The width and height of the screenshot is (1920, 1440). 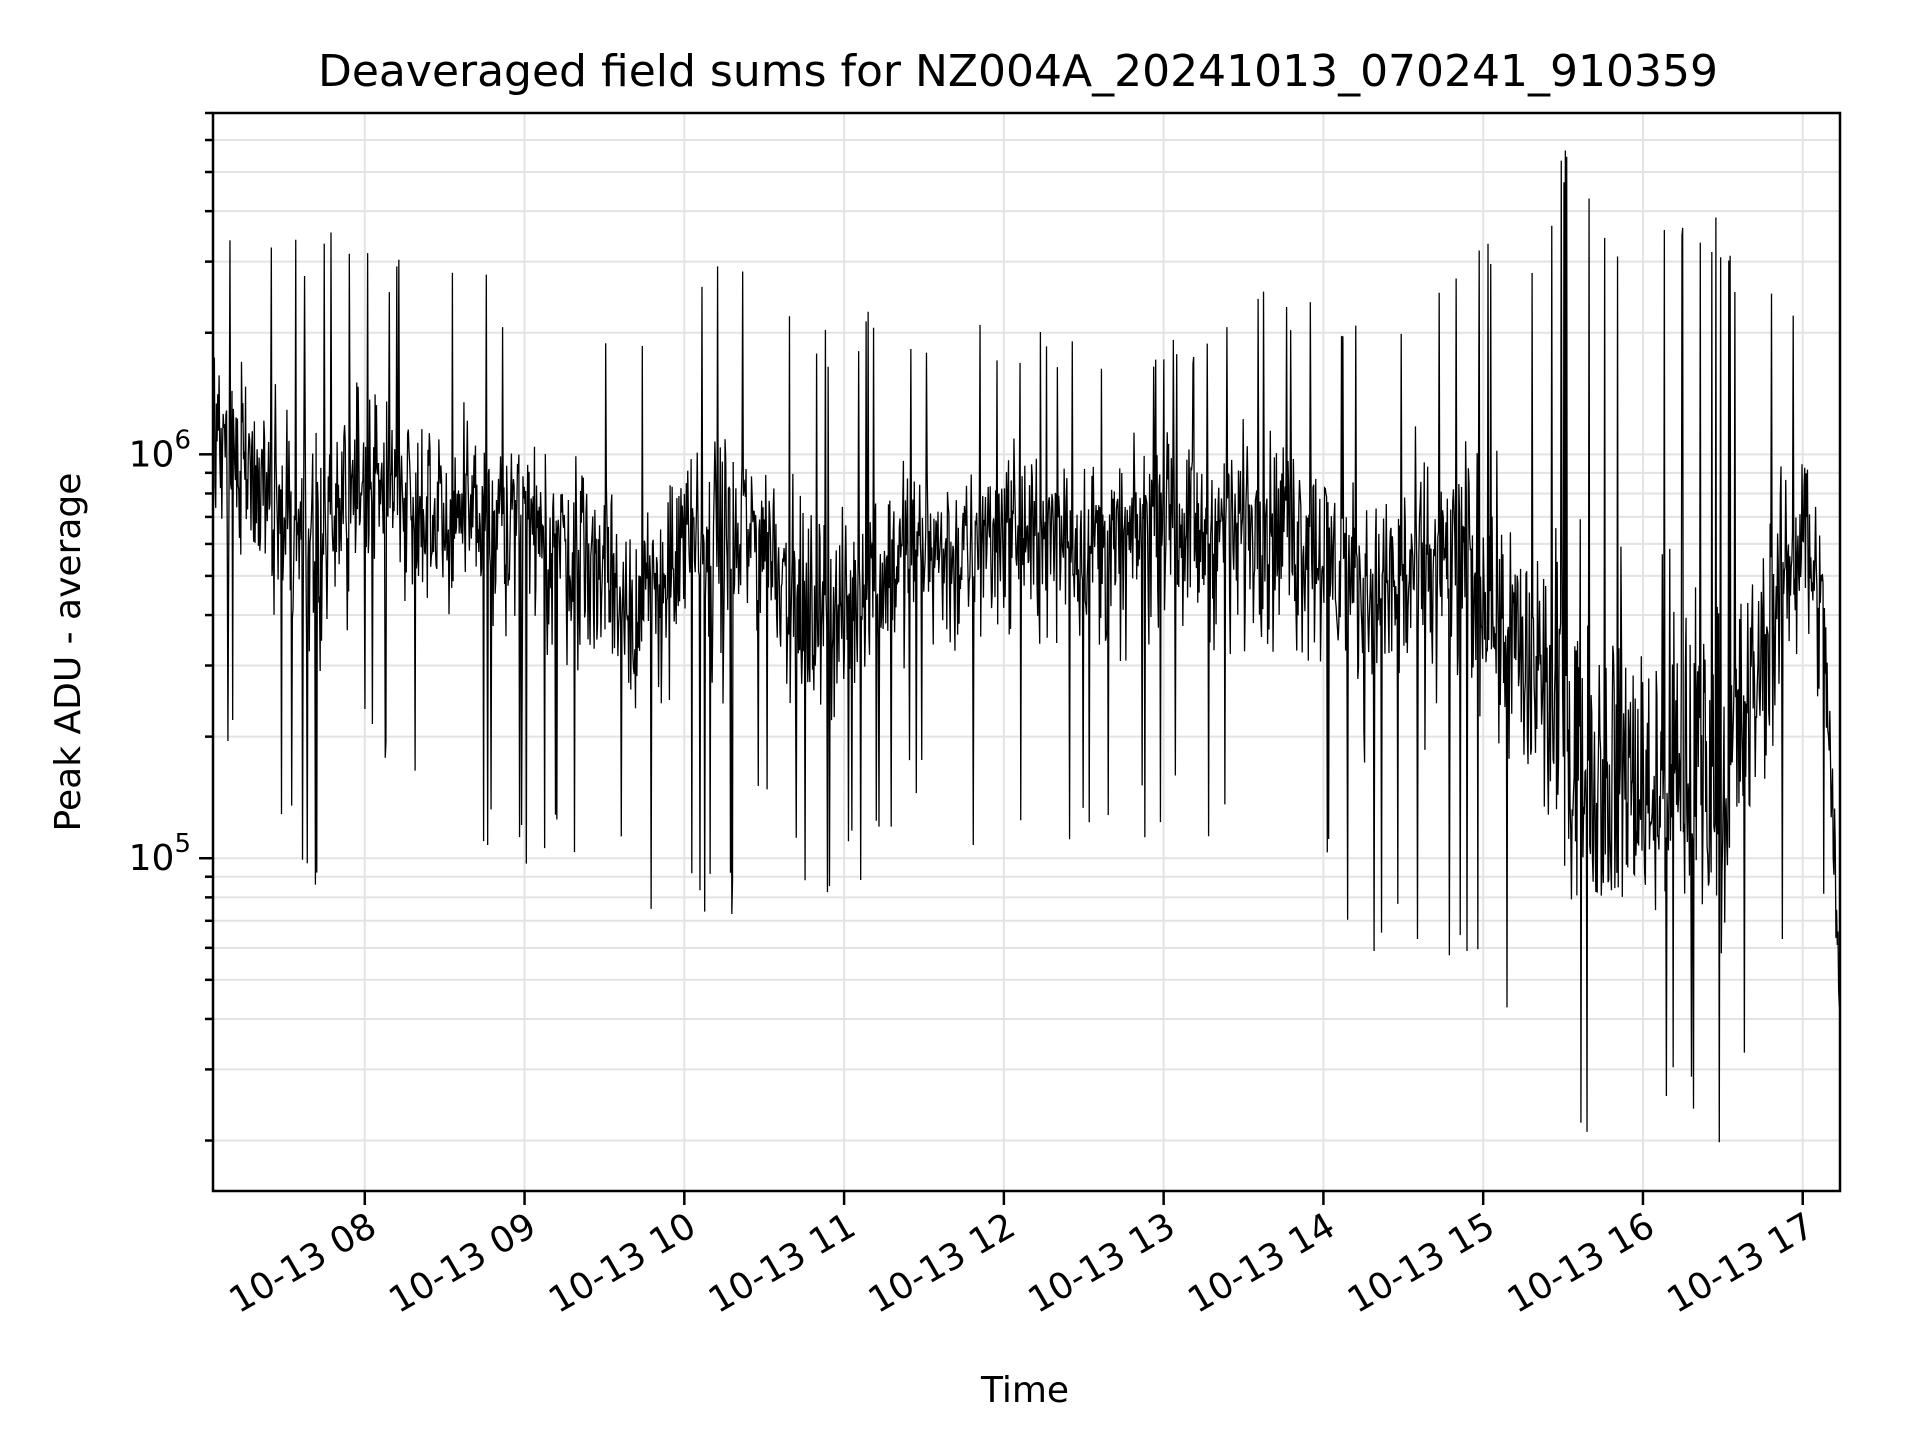 What do you see at coordinates (1741, 1263) in the screenshot?
I see `x-tick-label: 10-13 17` at bounding box center [1741, 1263].